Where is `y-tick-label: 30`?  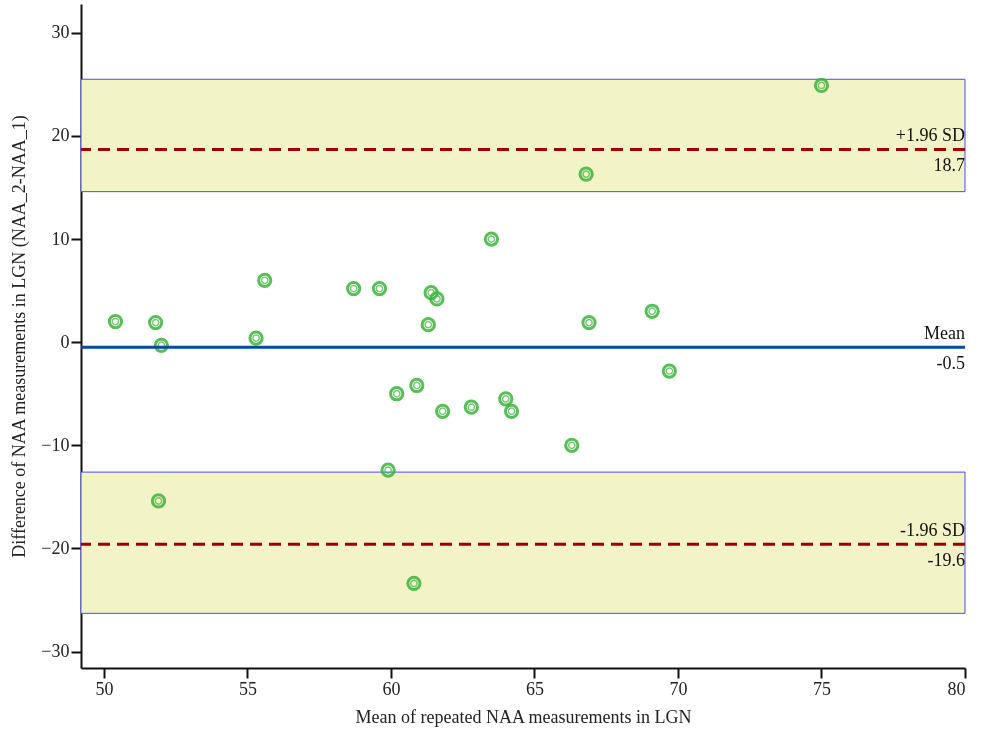
y-tick-label: 30 is located at coordinates (60, 32).